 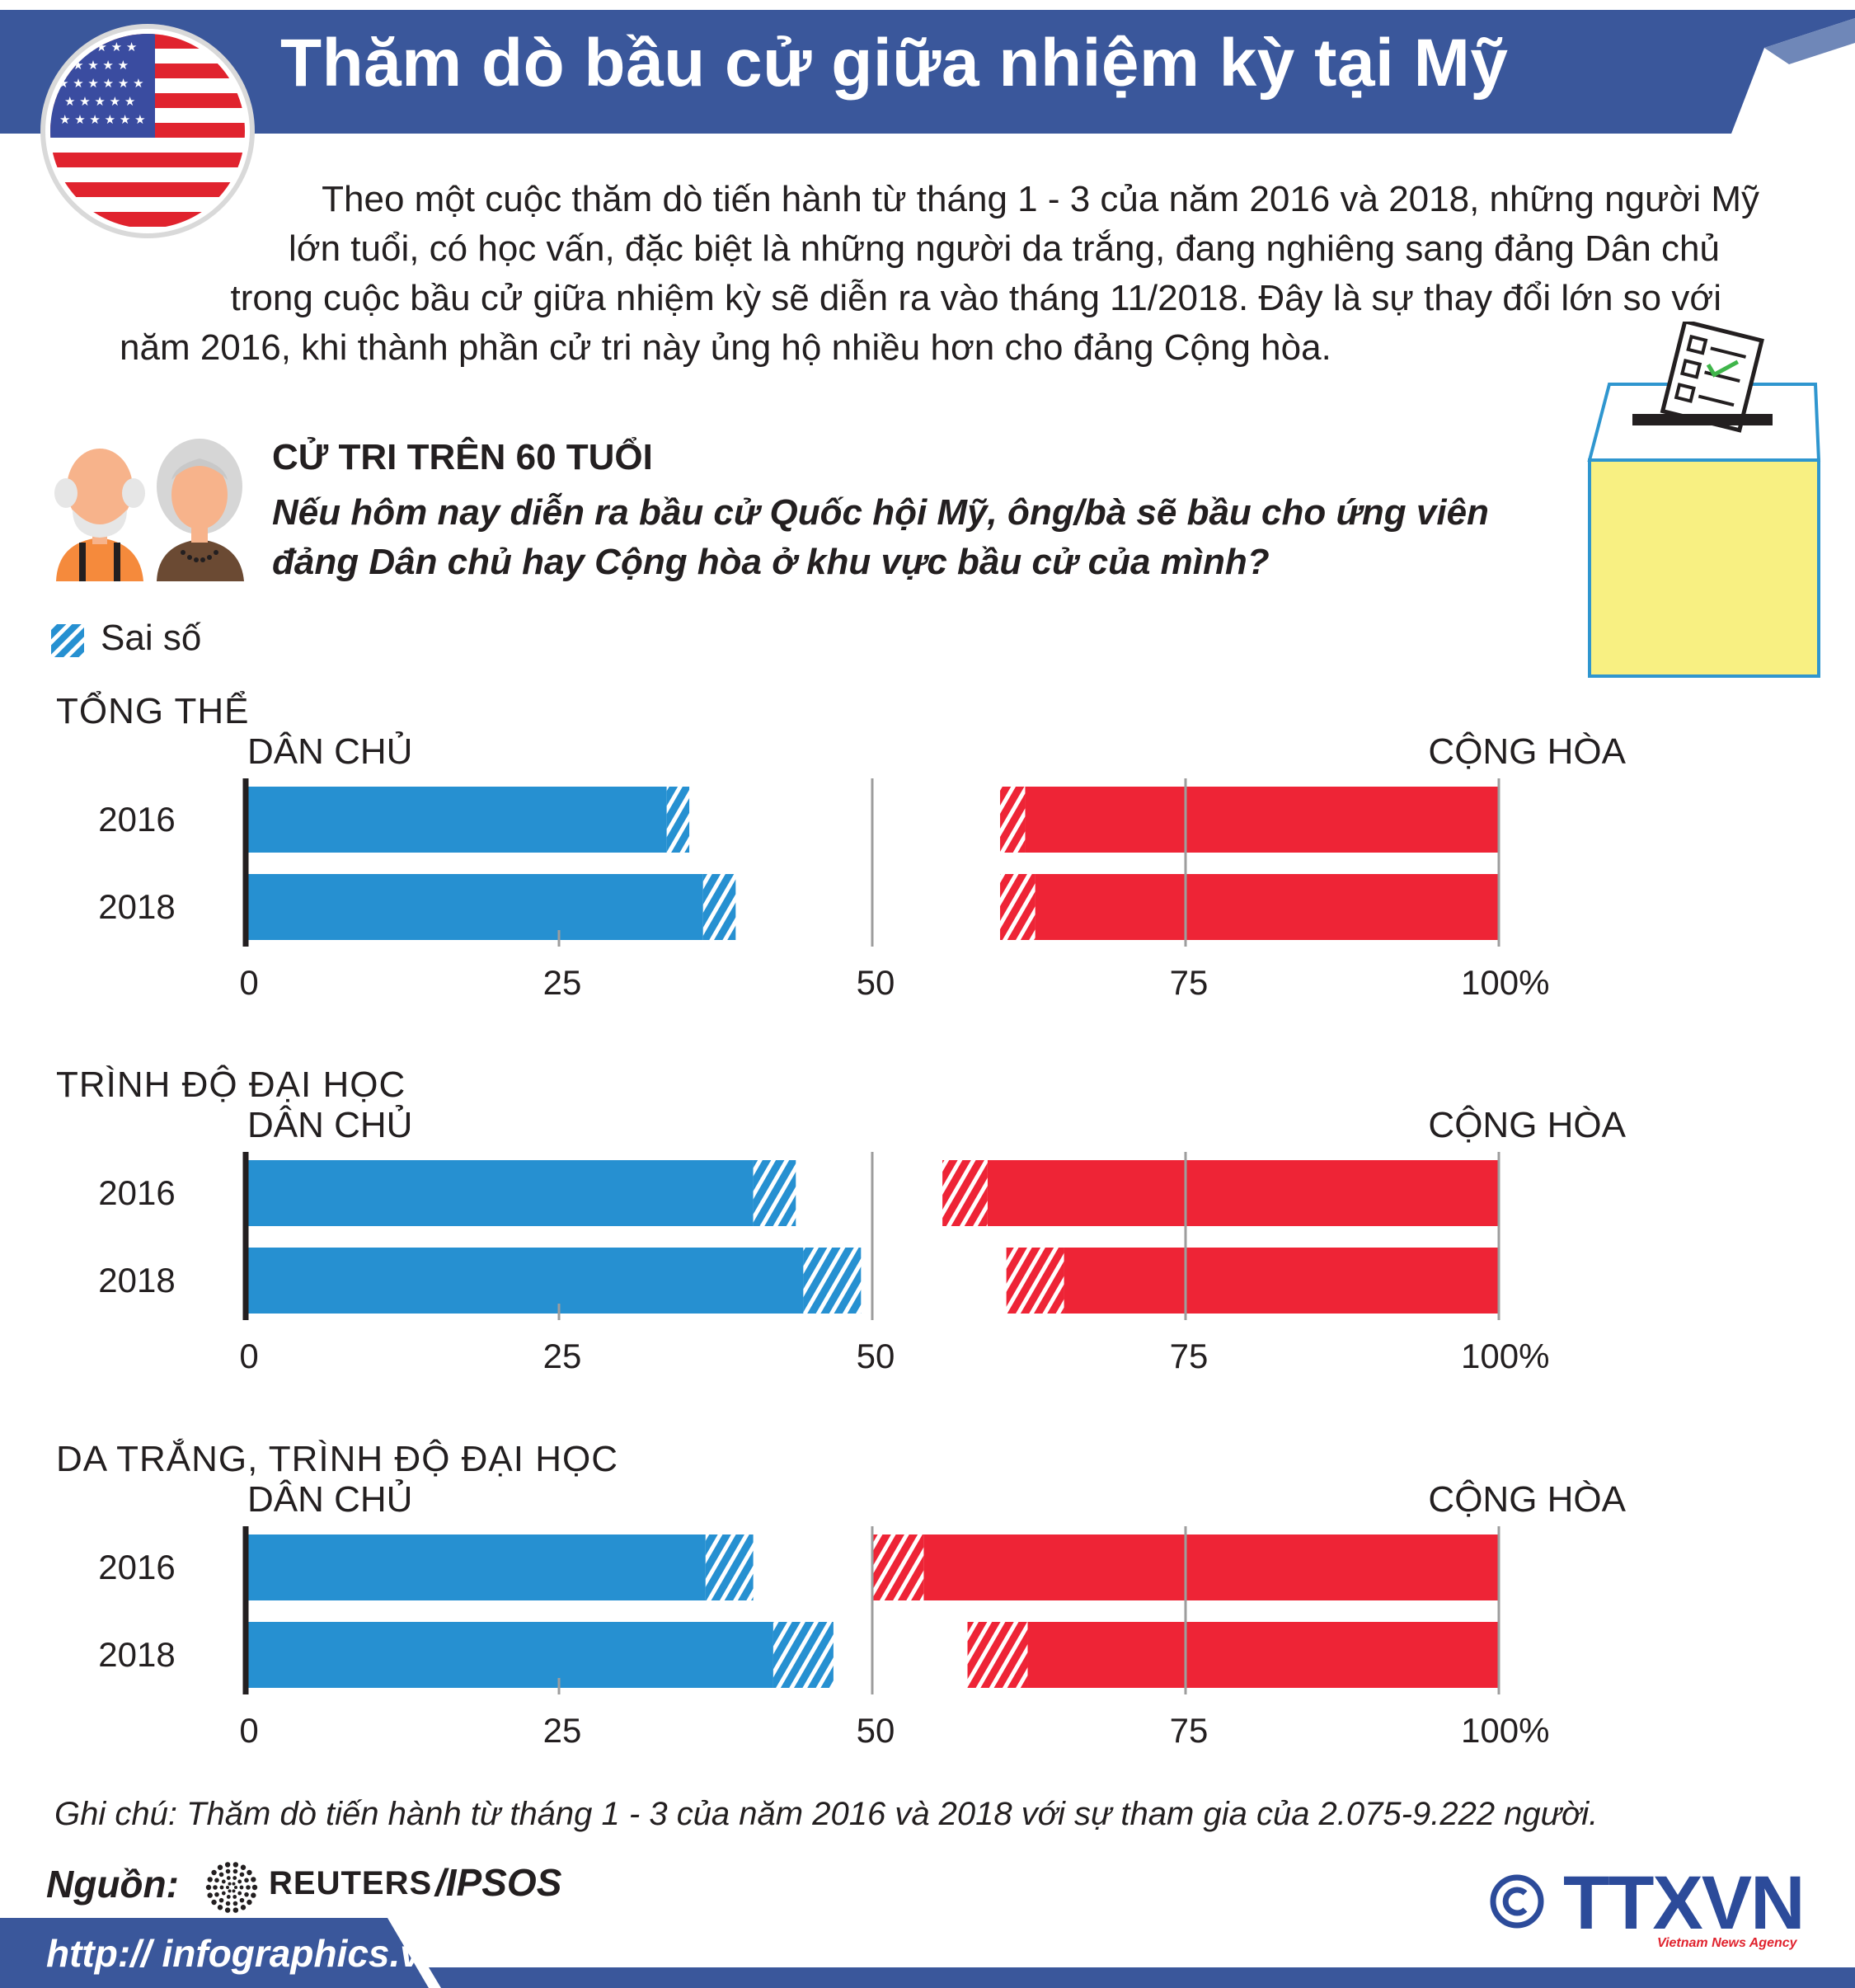 What do you see at coordinates (862, 1239) in the screenshot?
I see `chart-college: DÂN CHỦ CỘNG HÒA 2016 2018 0 25 50 75 100%` at bounding box center [862, 1239].